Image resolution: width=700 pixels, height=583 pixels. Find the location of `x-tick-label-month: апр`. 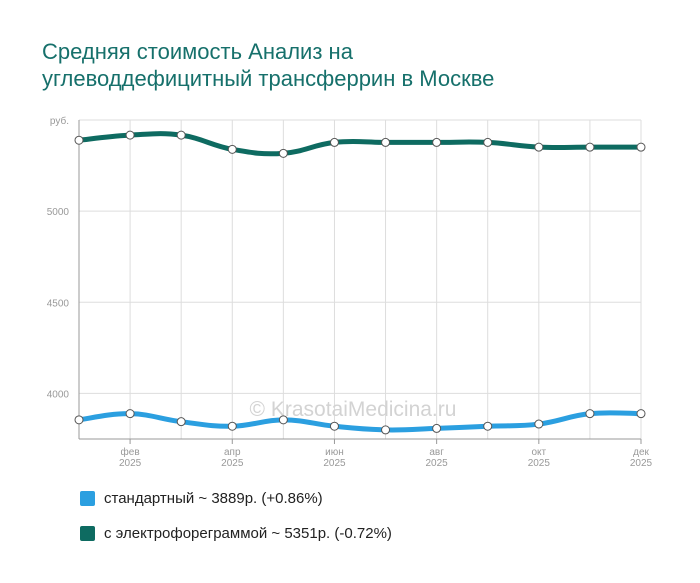

x-tick-label-month: апр is located at coordinates (232, 452).